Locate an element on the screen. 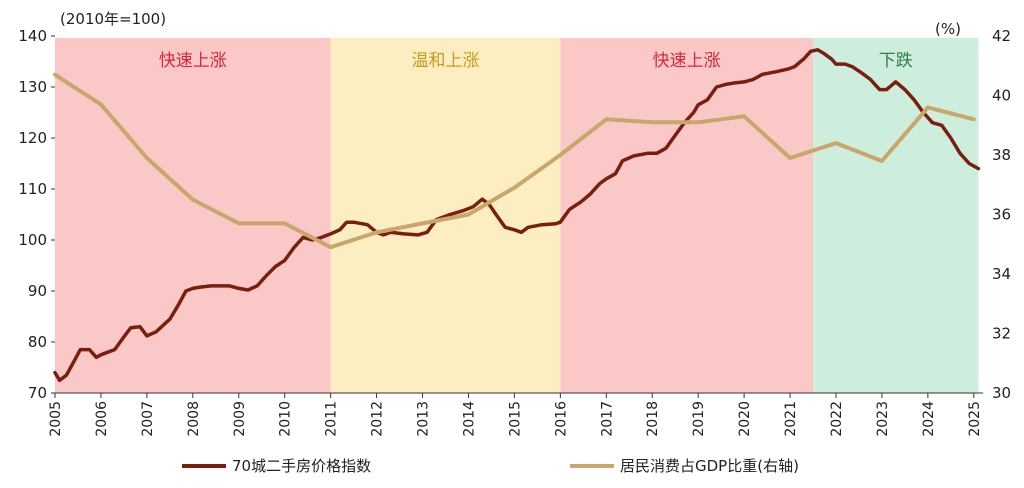 The height and width of the screenshot is (488, 1024). x-tick-label-2008: 2008 is located at coordinates (194, 419).